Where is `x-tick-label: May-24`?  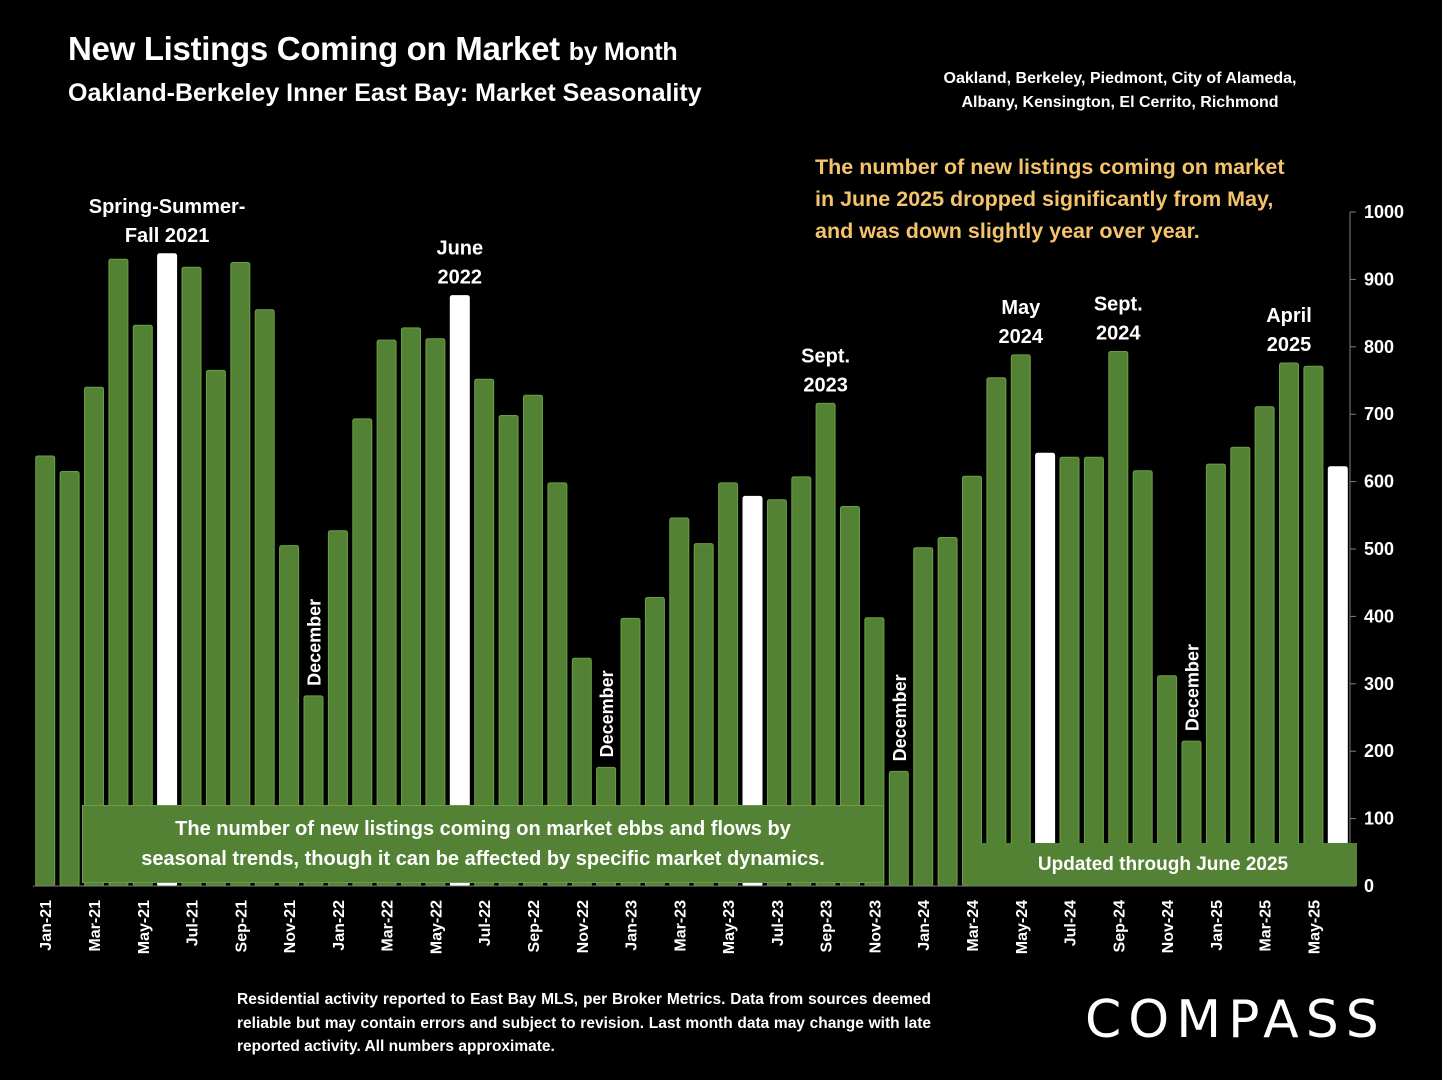 x-tick-label: May-24 is located at coordinates (1022, 927).